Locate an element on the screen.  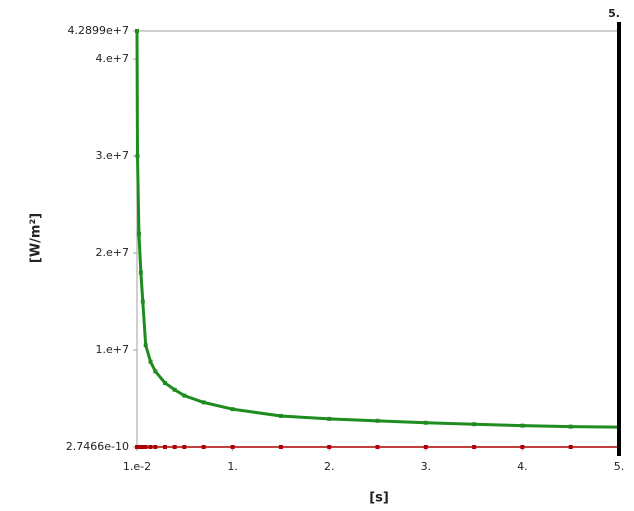
cursor-label: 5. is located at coordinates (614, 13).